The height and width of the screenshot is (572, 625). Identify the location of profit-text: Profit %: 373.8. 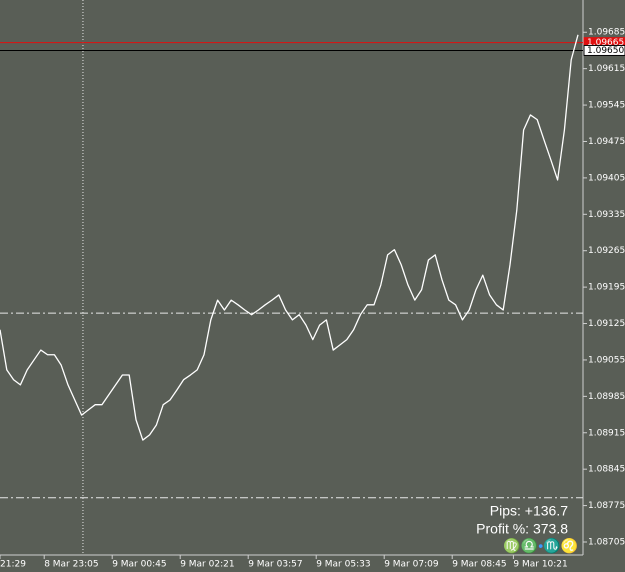
(522, 529).